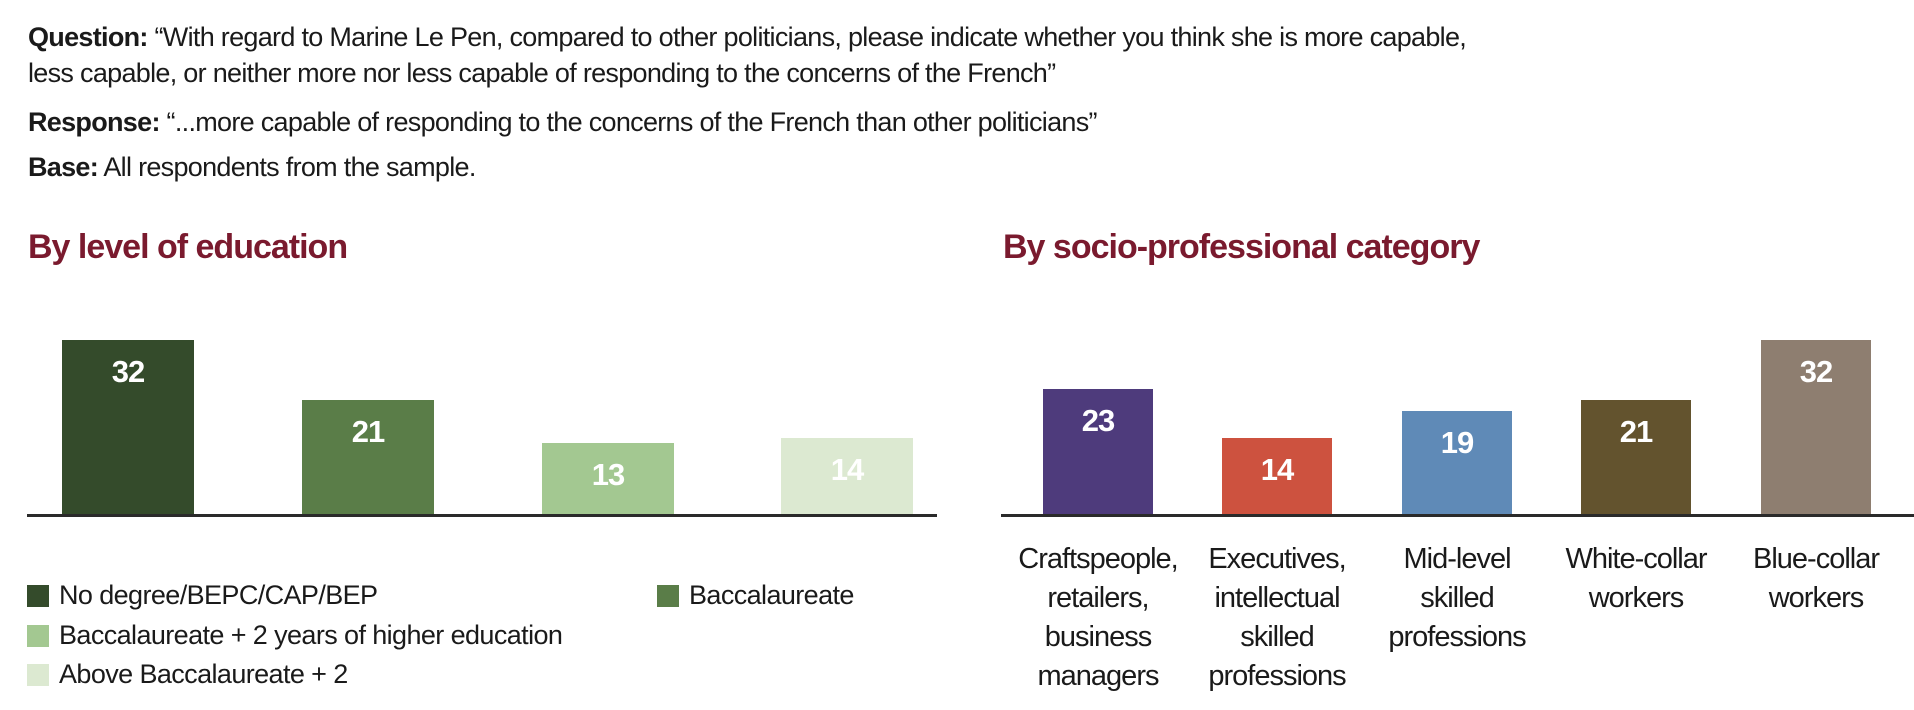 The height and width of the screenshot is (710, 1914). Describe the element at coordinates (482, 515) in the screenshot. I see `education-baseline` at that location.